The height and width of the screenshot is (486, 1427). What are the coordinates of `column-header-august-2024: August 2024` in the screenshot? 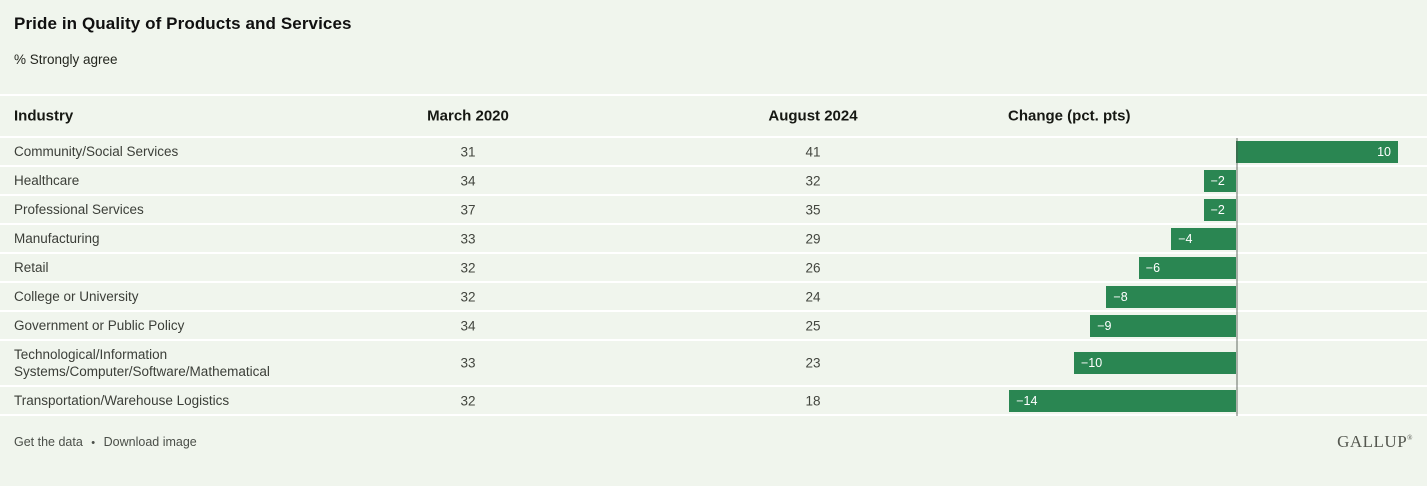 It's located at (813, 116).